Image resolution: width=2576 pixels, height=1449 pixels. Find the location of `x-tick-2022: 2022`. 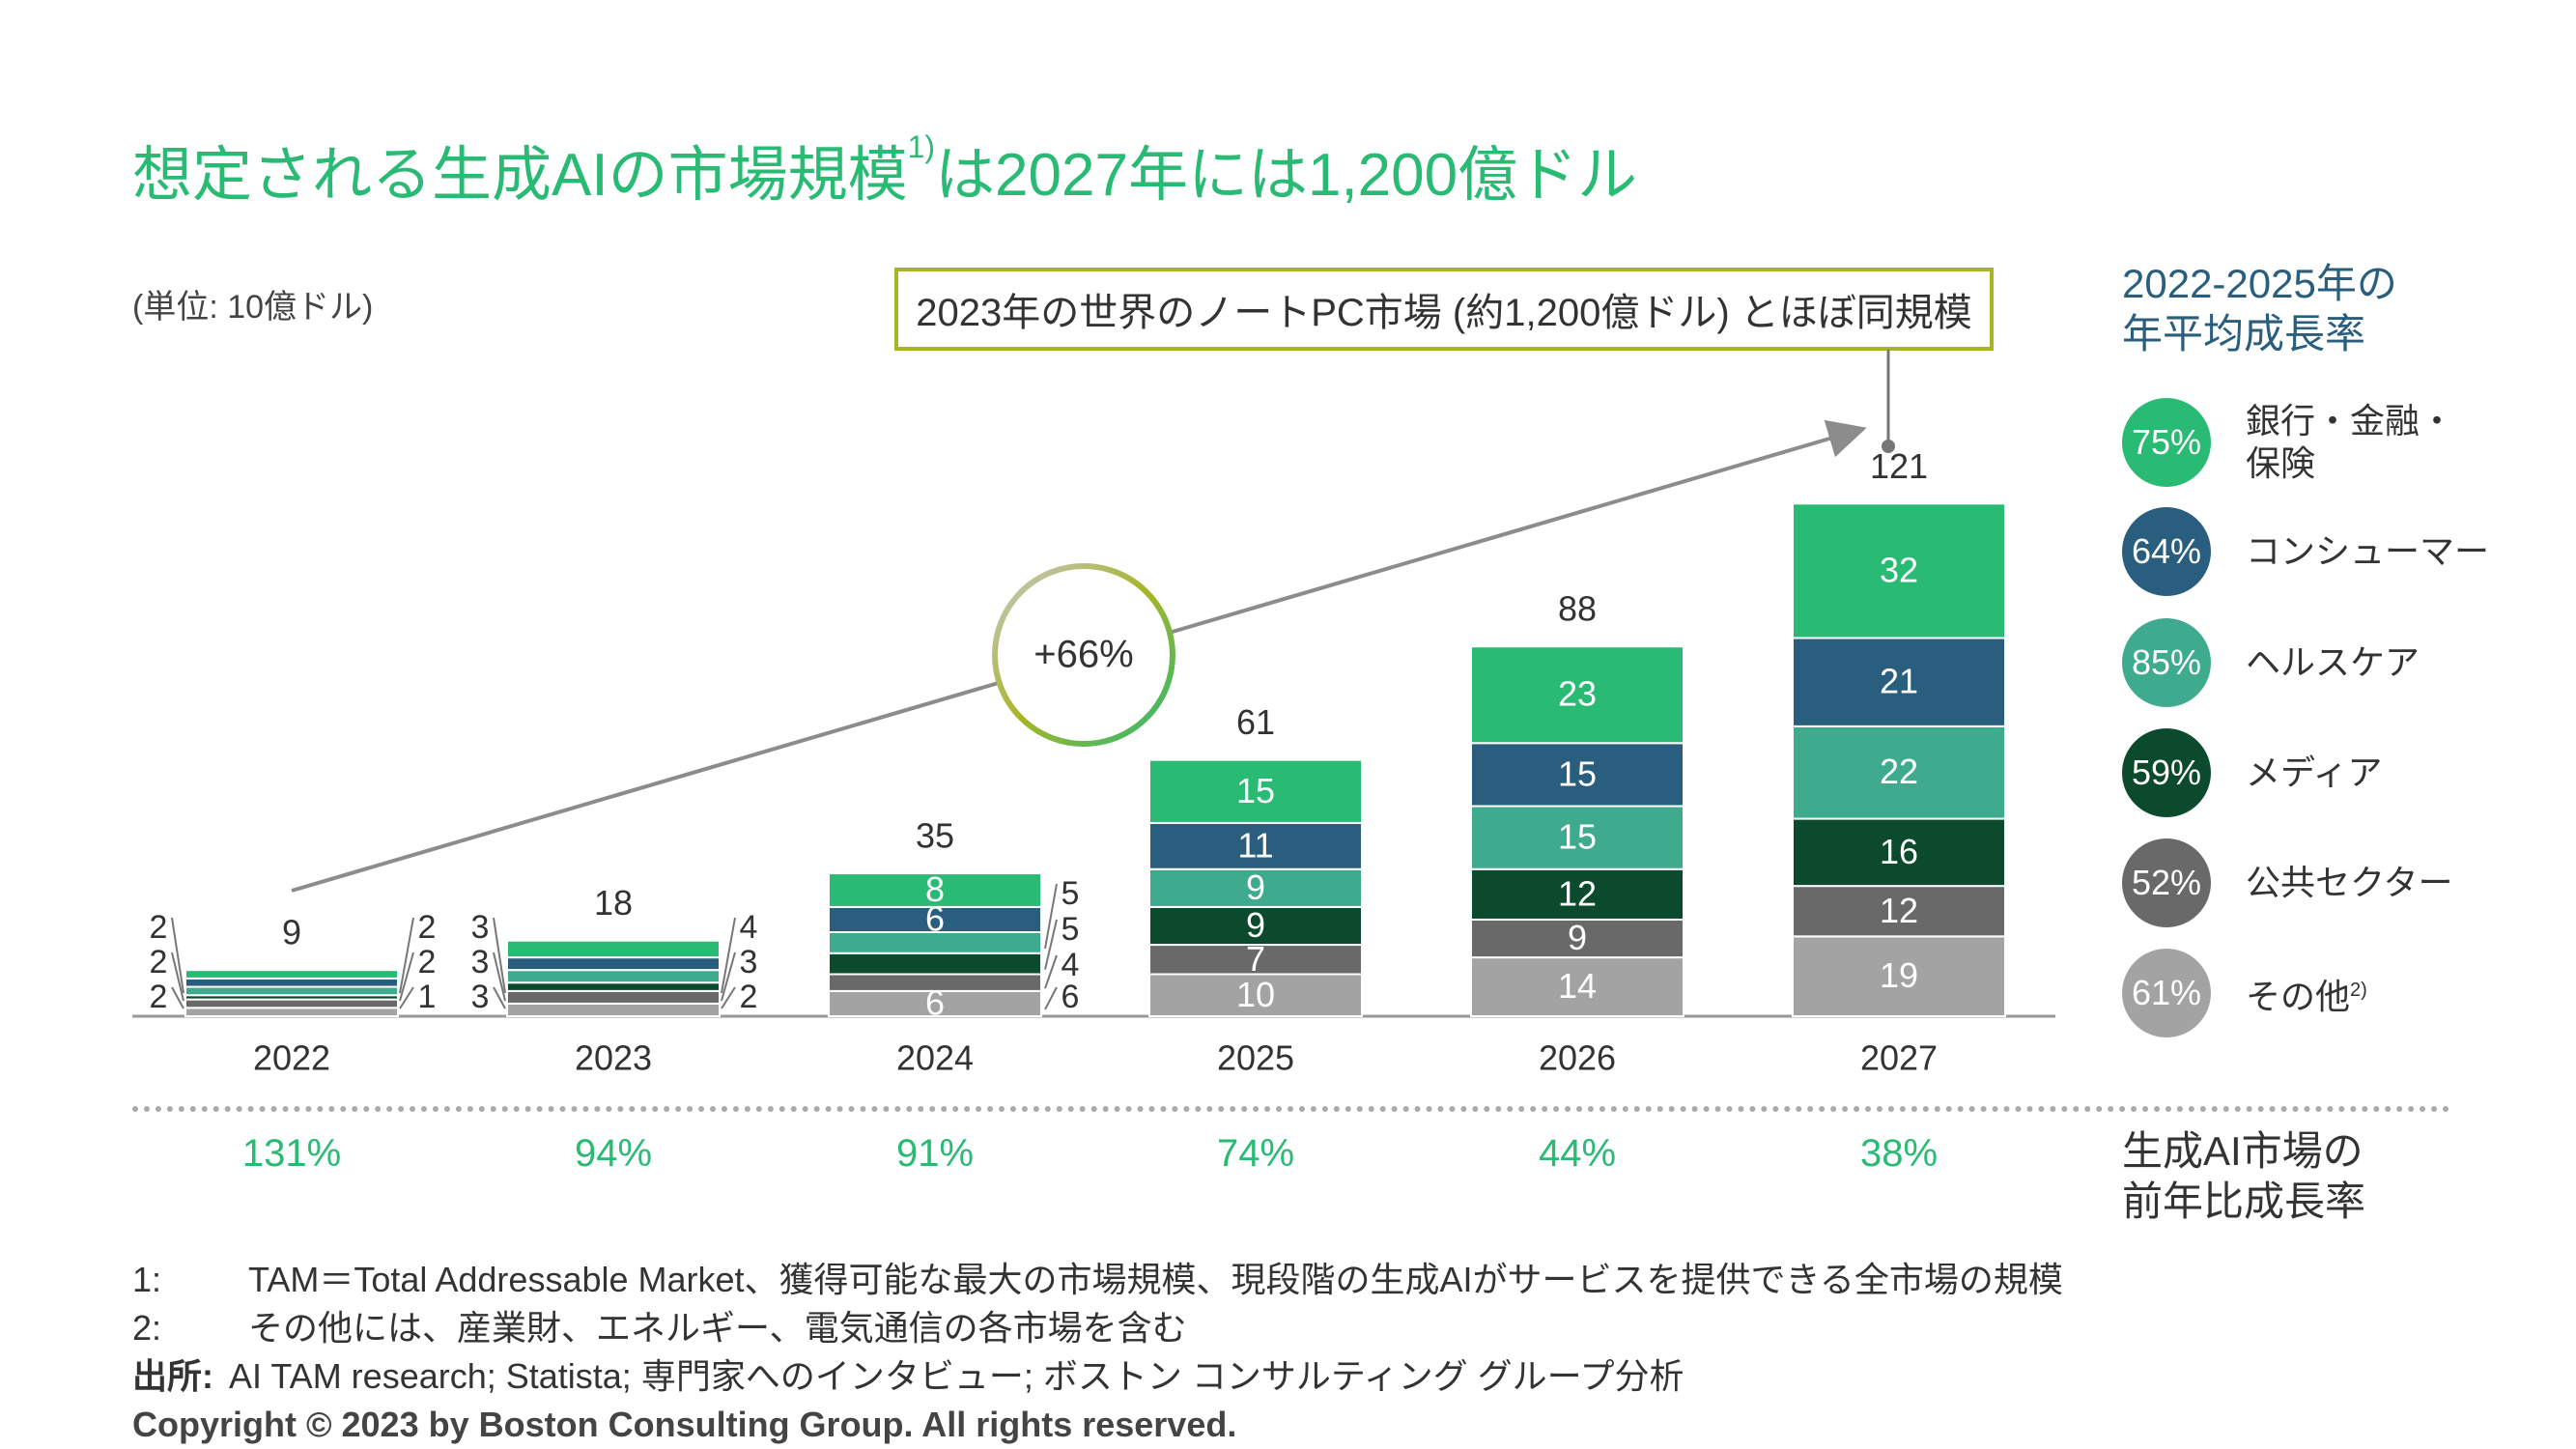

x-tick-2022: 2022 is located at coordinates (291, 1058).